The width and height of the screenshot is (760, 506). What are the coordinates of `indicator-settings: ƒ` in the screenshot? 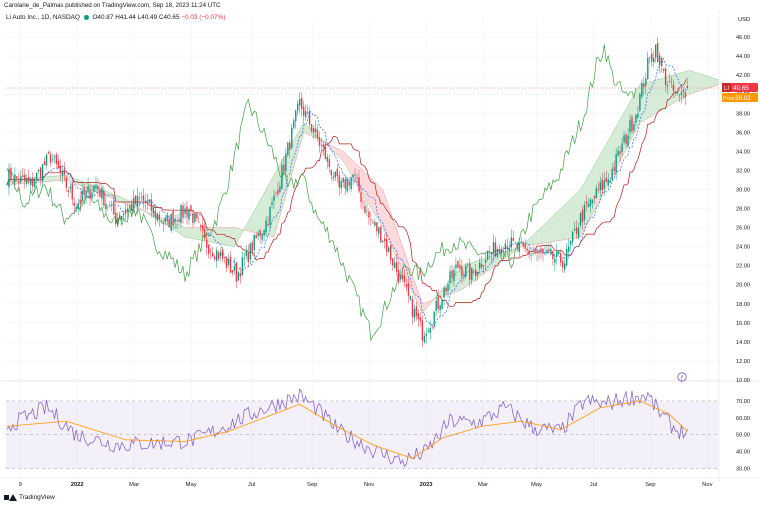 It's located at (682, 377).